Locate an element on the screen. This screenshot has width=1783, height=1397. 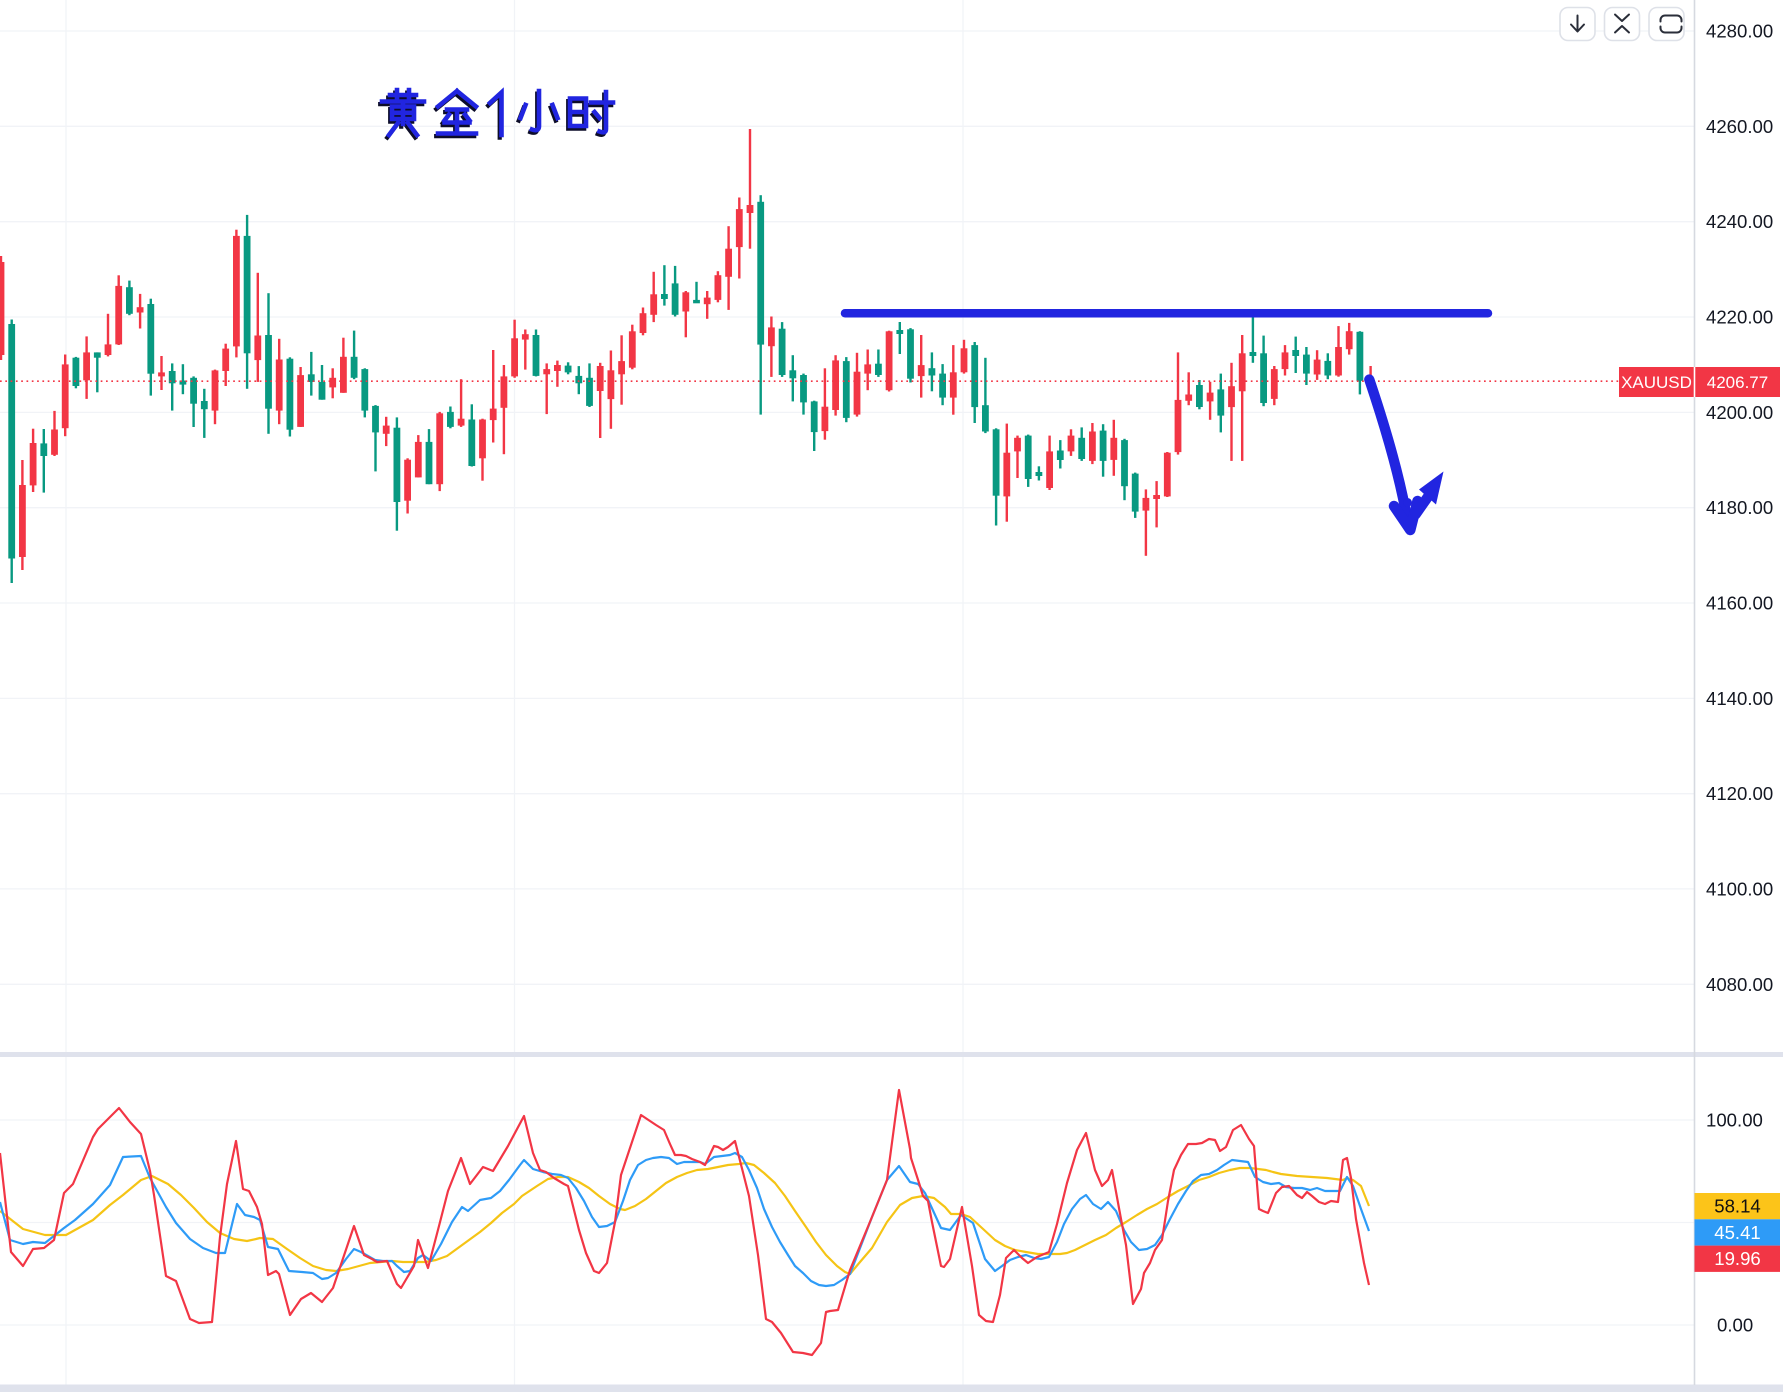
svg-text: 4280.00 is located at coordinates (1739, 31).